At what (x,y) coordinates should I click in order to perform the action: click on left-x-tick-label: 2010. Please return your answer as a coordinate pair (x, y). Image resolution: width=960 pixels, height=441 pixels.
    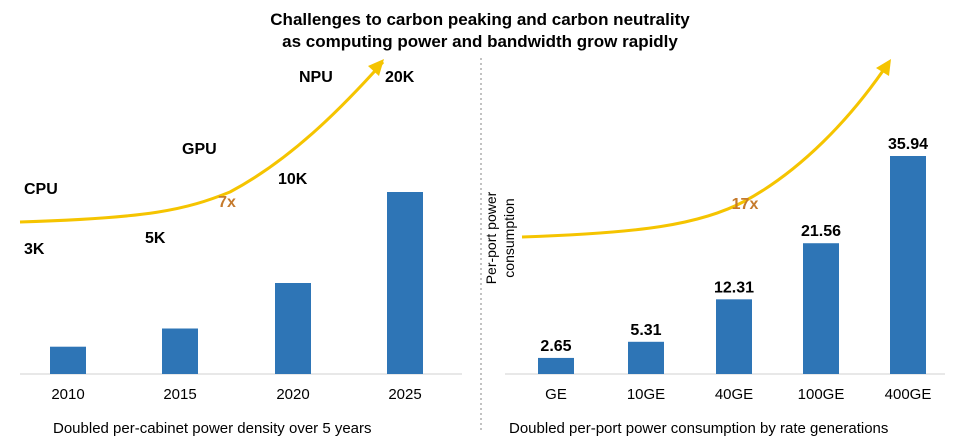
    Looking at the image, I should click on (67, 394).